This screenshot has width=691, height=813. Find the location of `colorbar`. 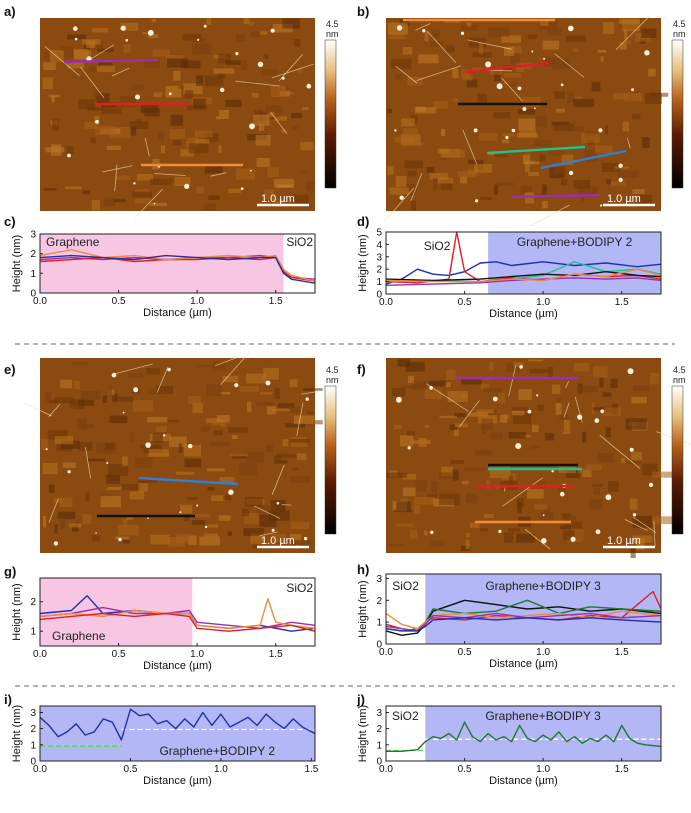

colorbar is located at coordinates (677, 460).